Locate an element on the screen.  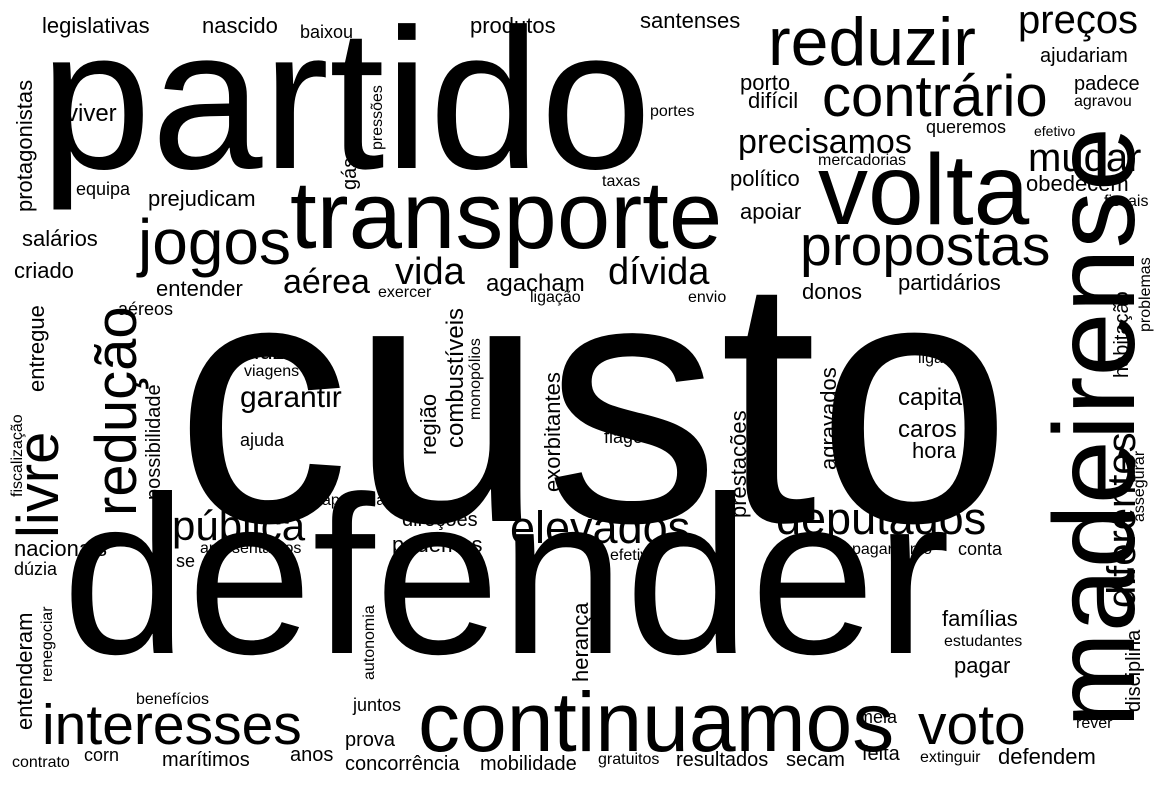
cloud-word: meia is located at coordinates (878, 717).